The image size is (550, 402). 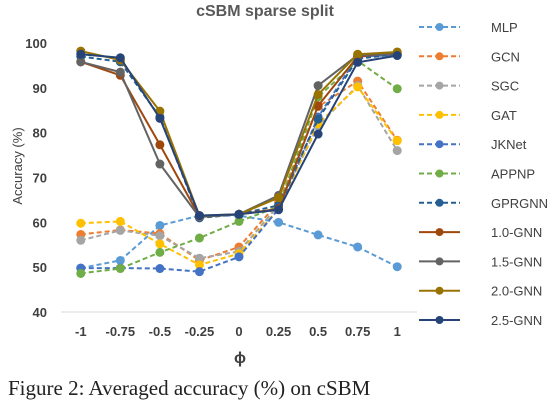 I want to click on legend-label: GCN, so click(x=505, y=56).